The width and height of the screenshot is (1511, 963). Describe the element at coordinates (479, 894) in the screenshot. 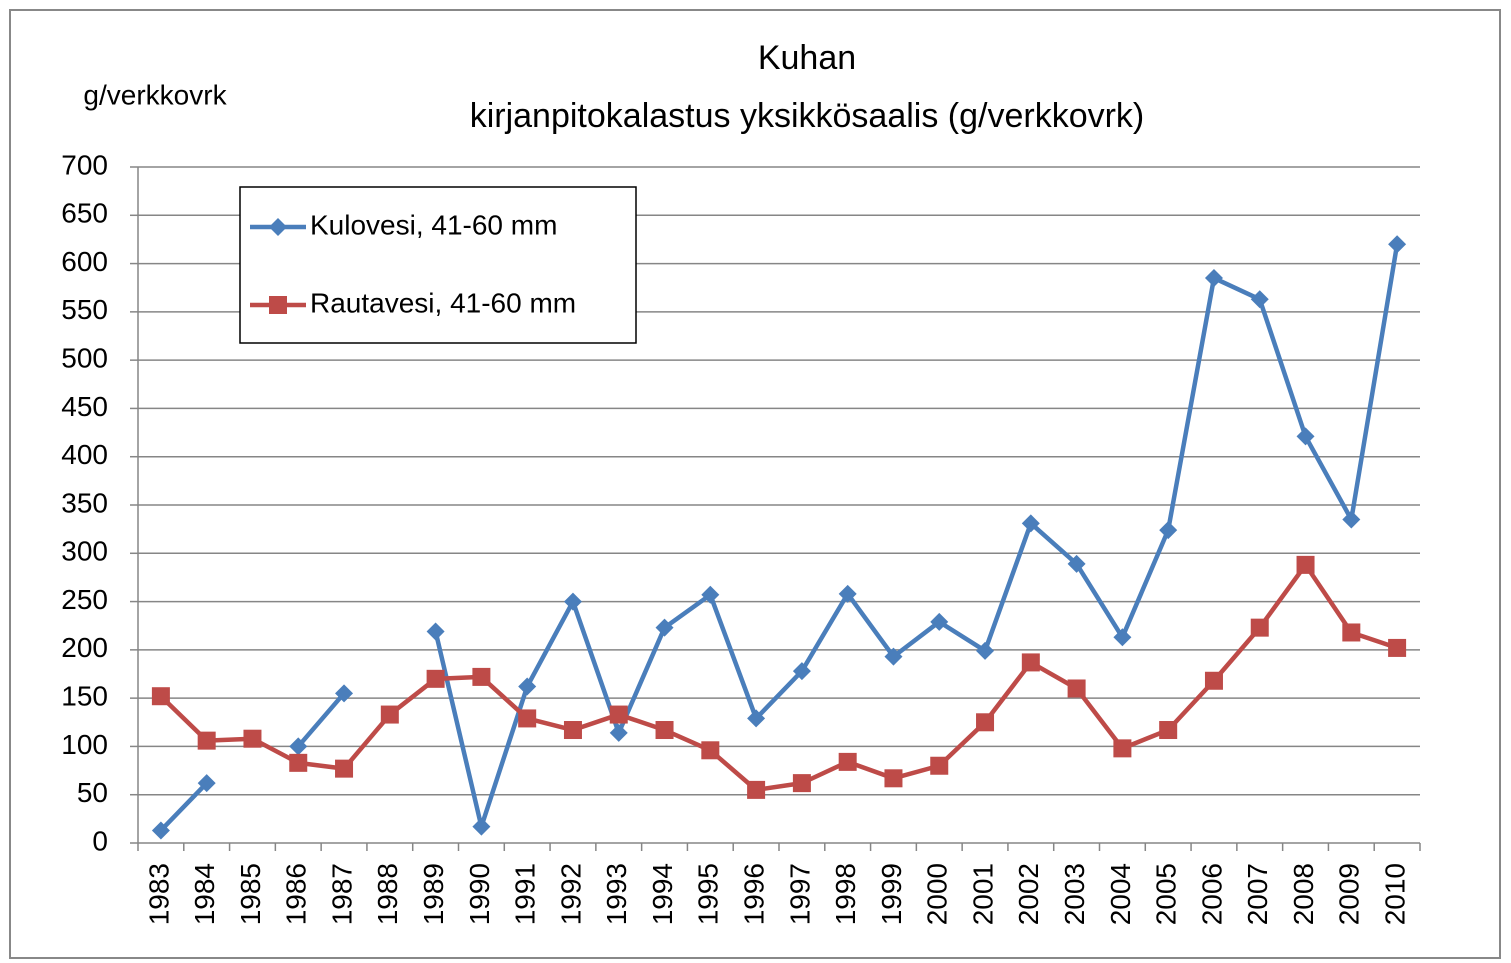

I see `x-tick-label: 1990` at that location.